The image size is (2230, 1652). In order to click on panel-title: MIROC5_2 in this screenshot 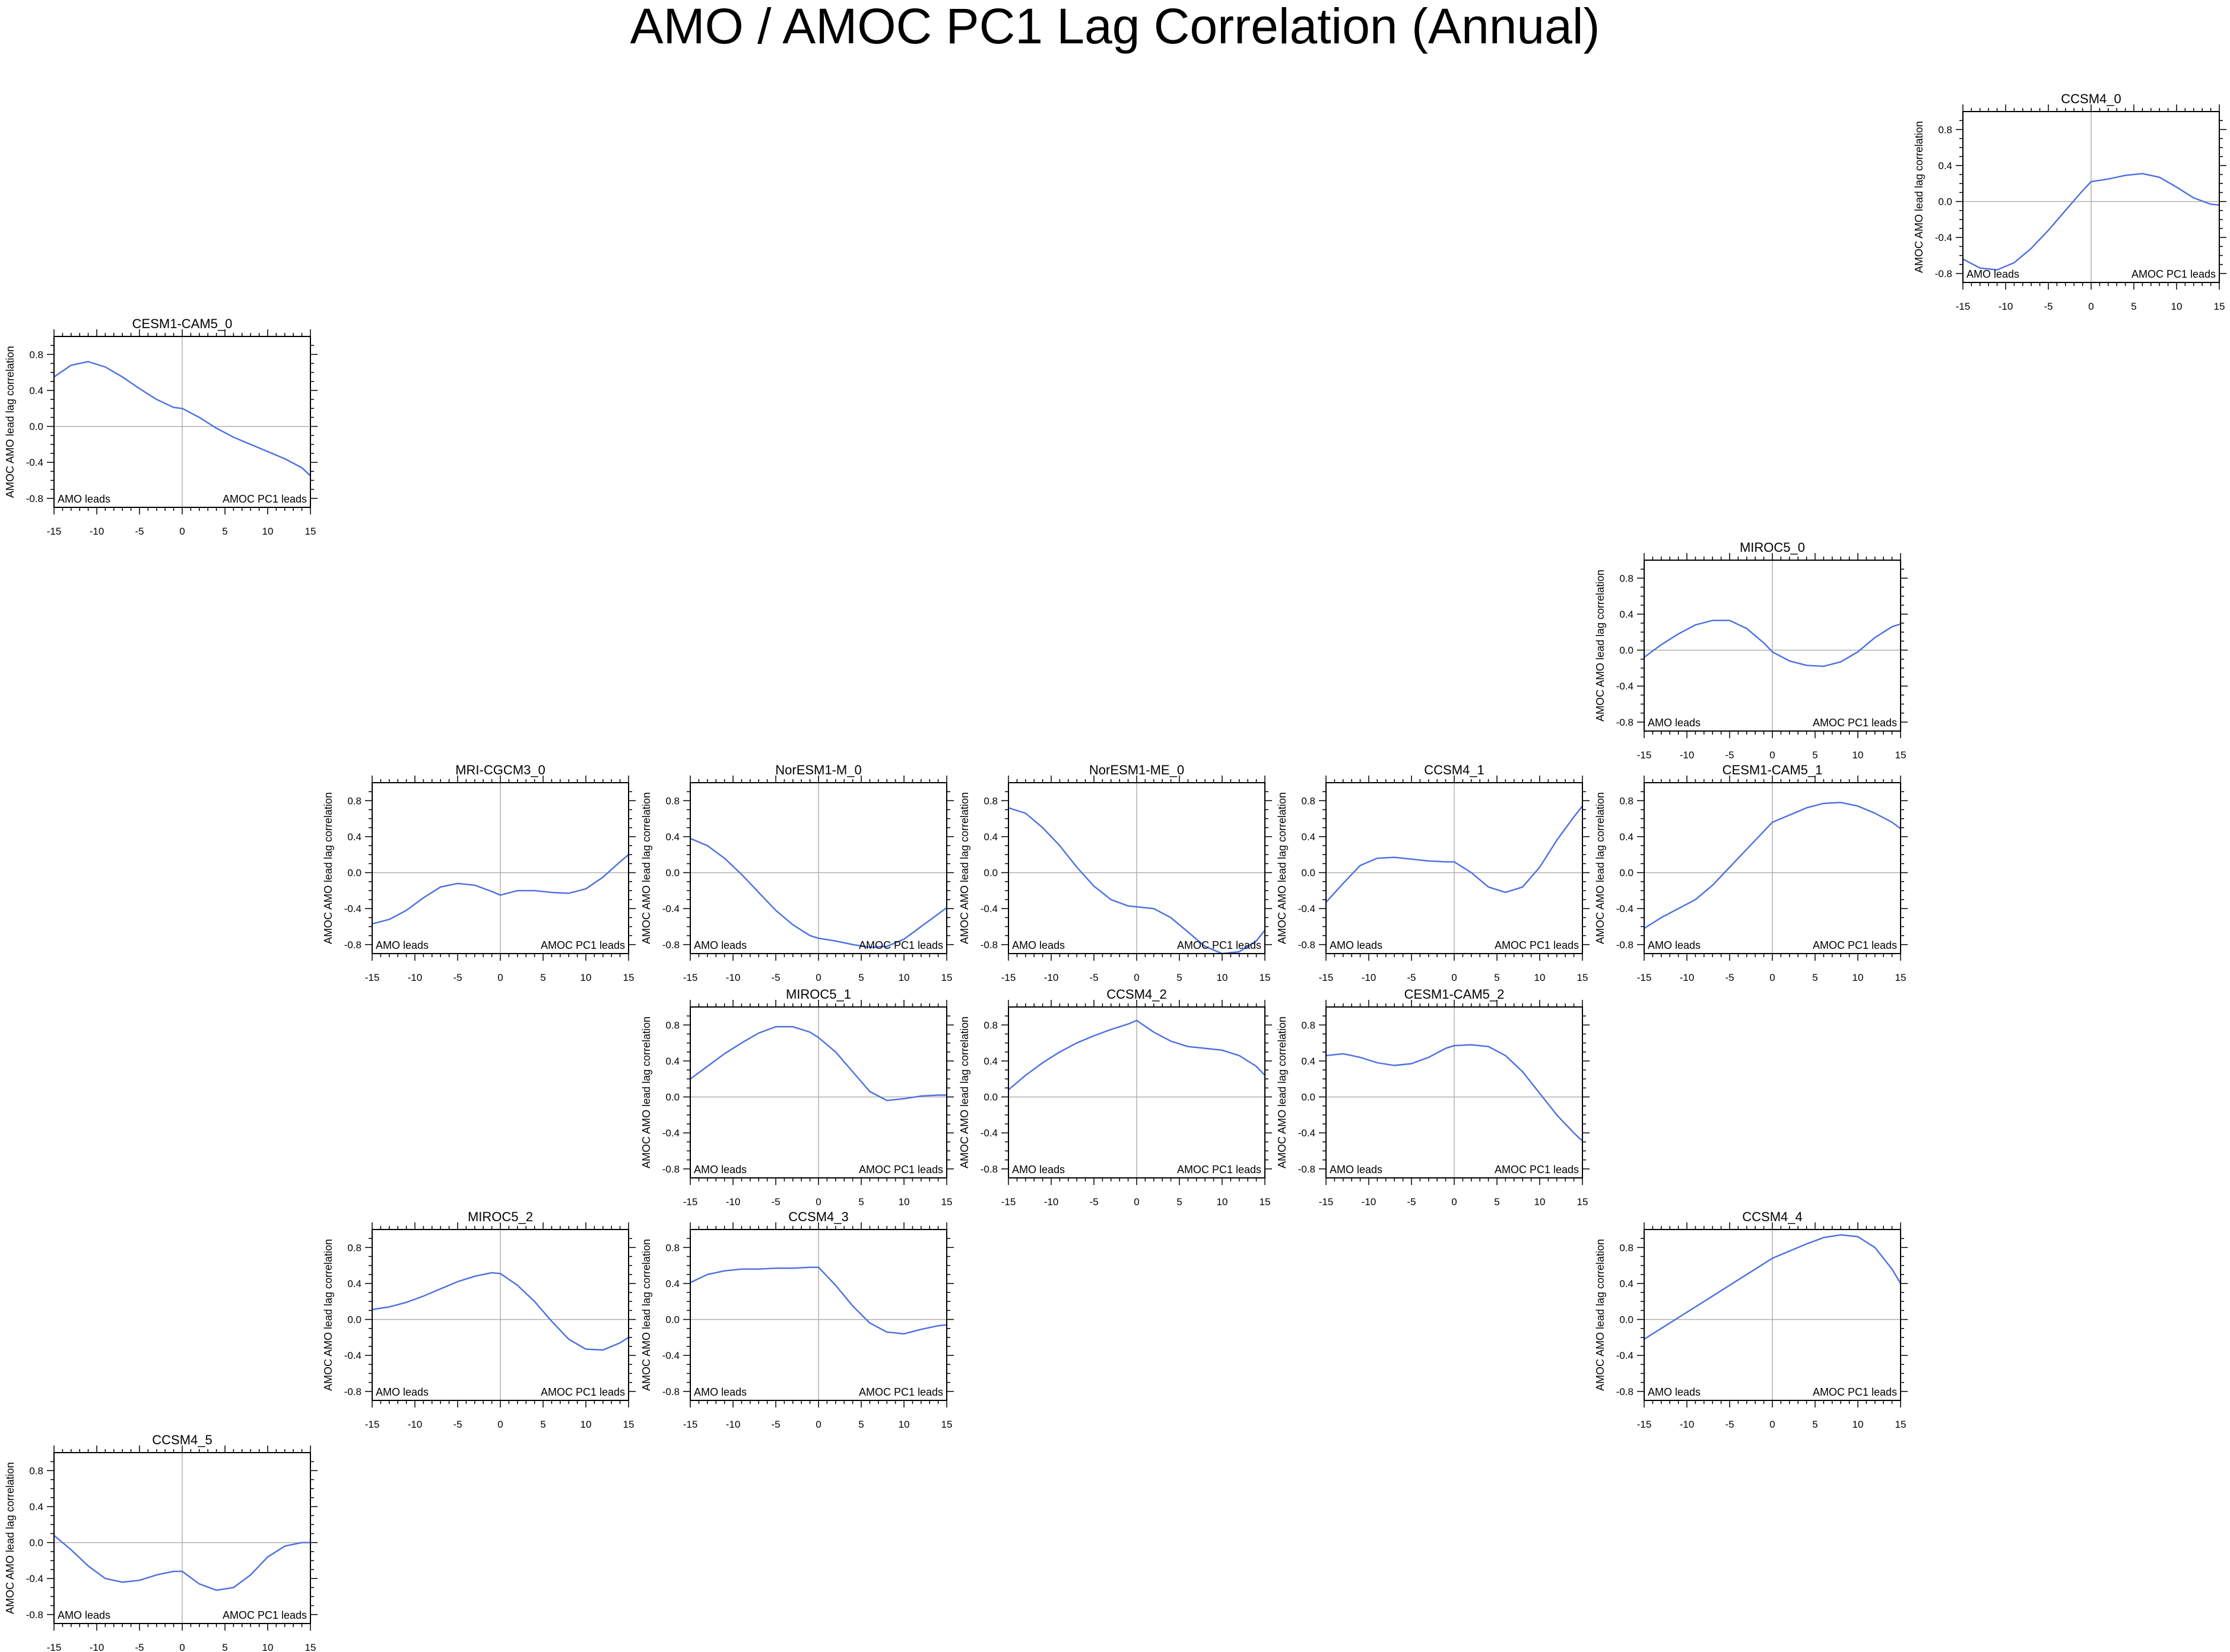, I will do `click(500, 1216)`.